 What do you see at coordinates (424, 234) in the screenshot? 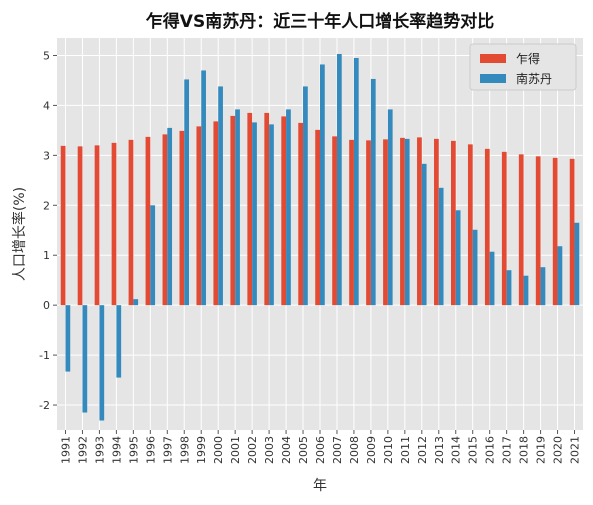
I see `bar-south-sudan-2012` at bounding box center [424, 234].